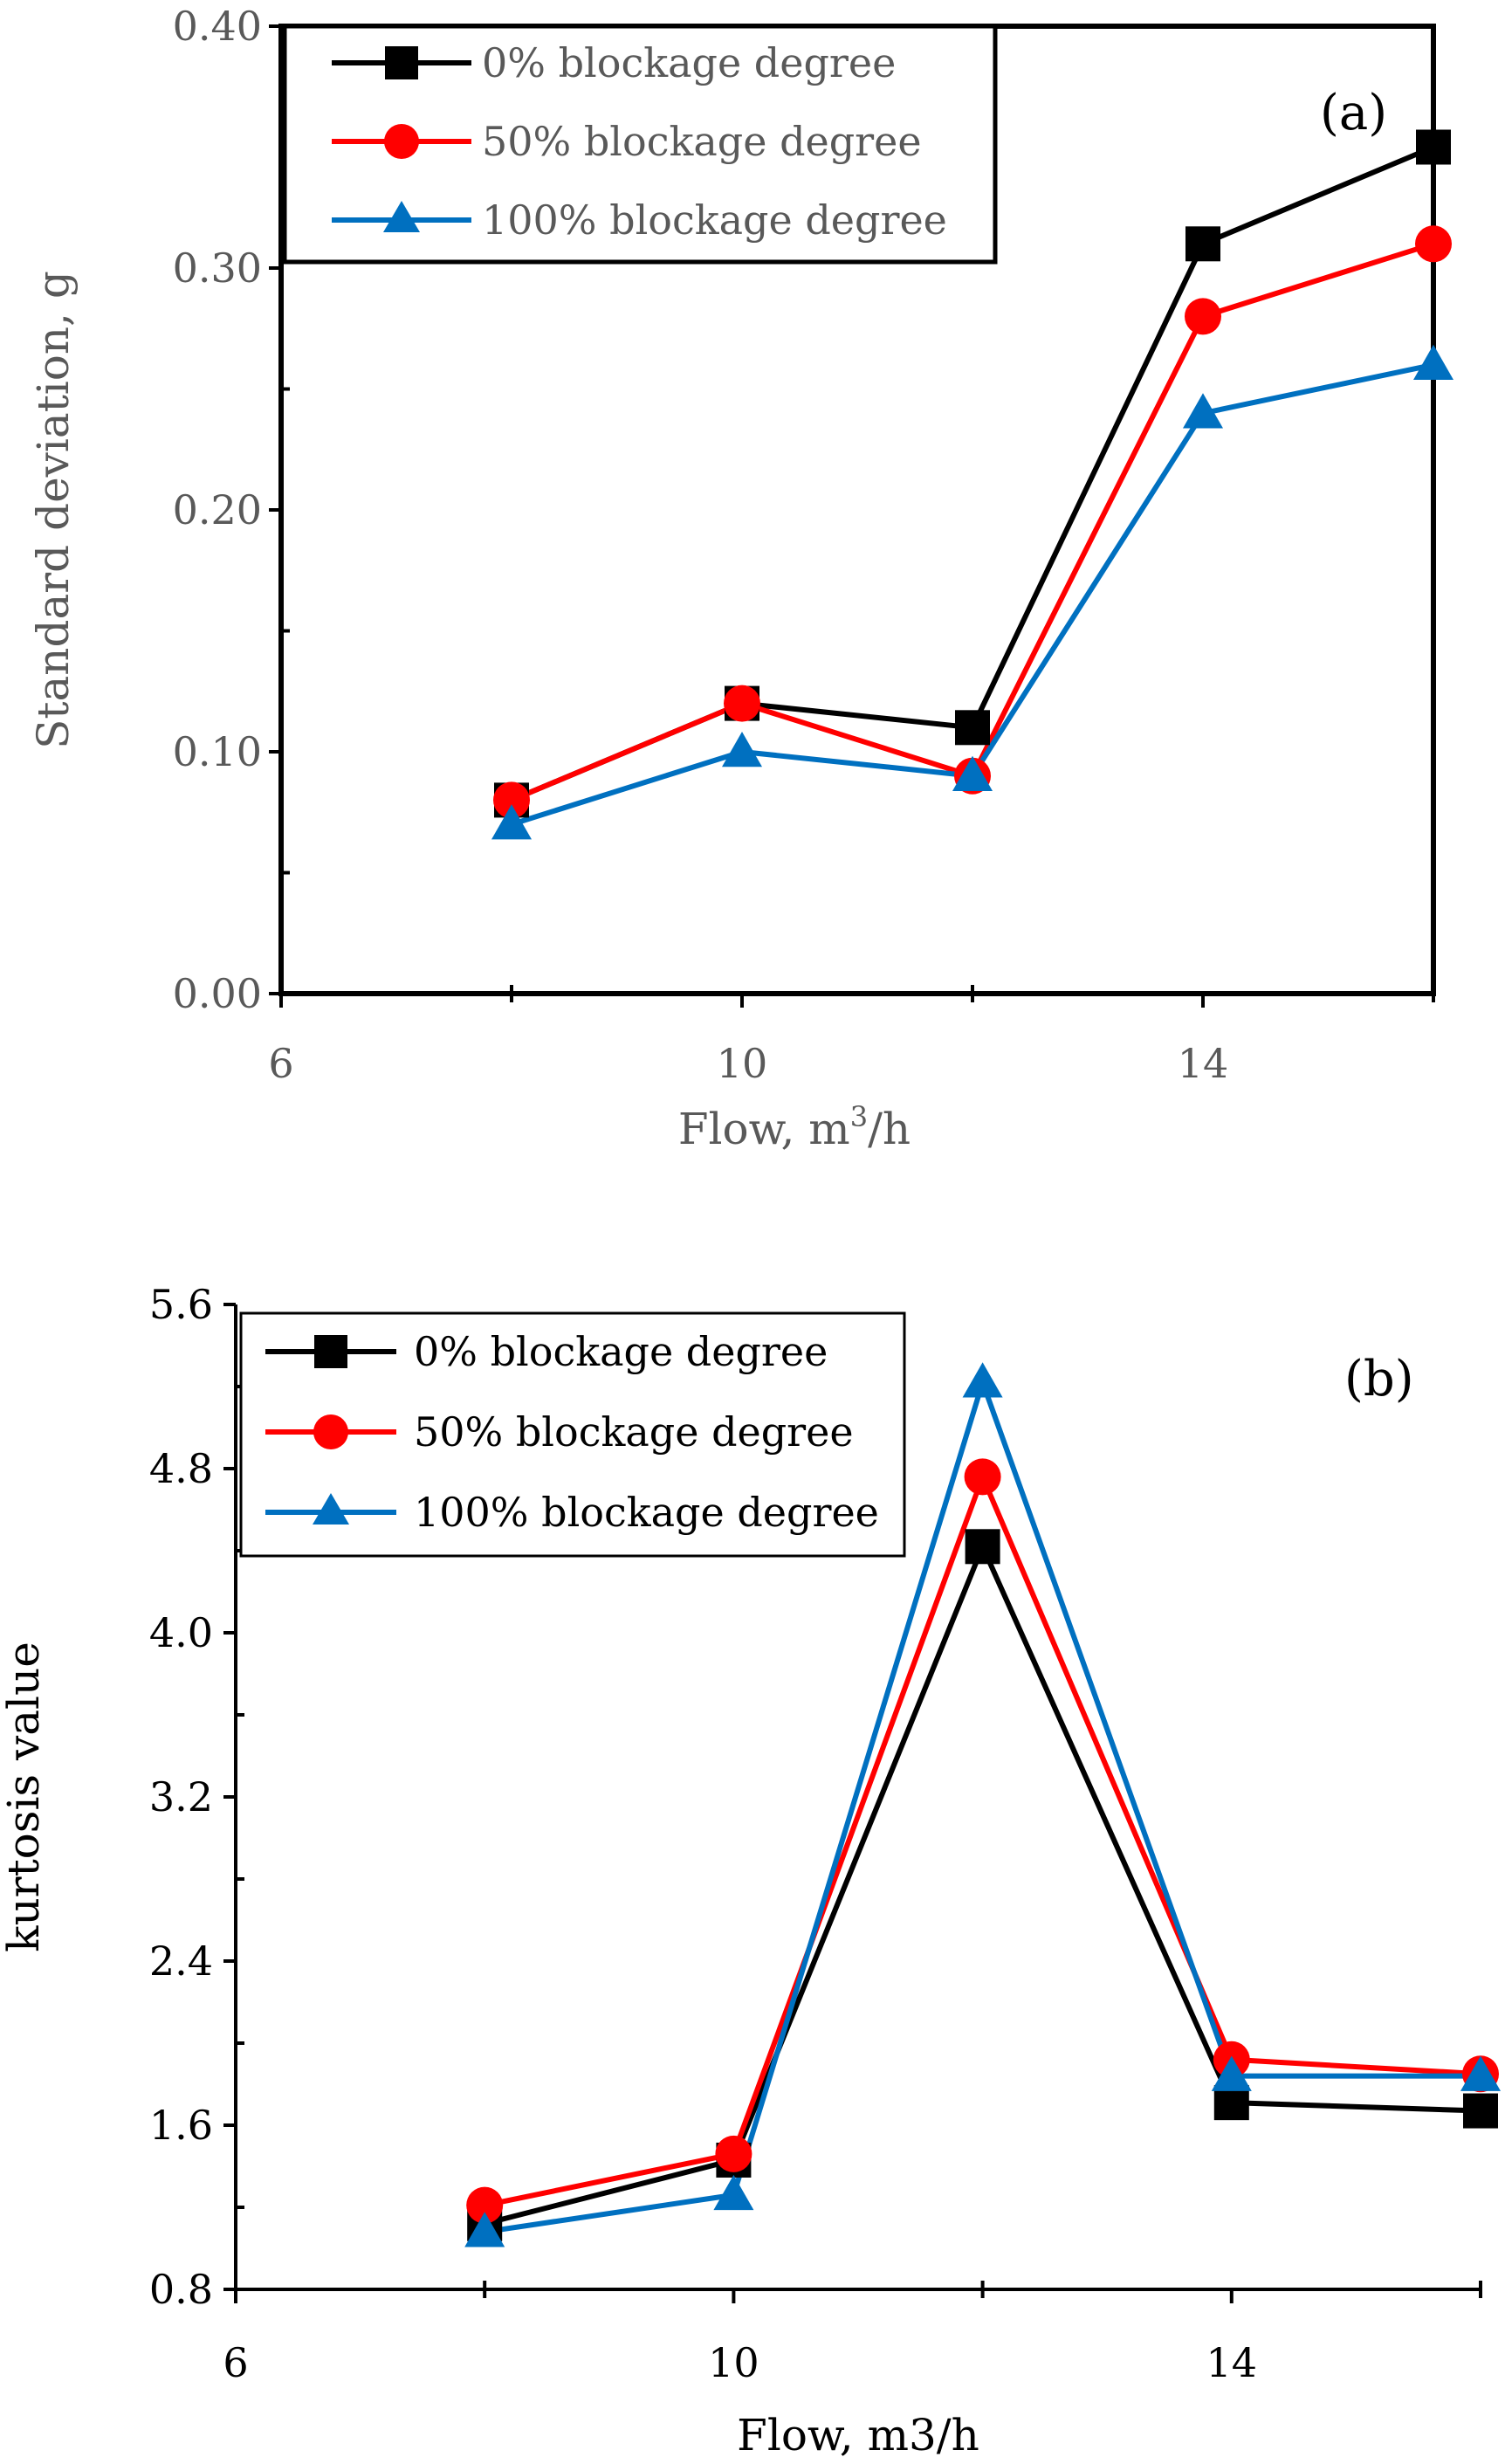 The width and height of the screenshot is (1505, 2464). I want to click on chart-a-x-axis-title: Flow, m3/h, so click(794, 1127).